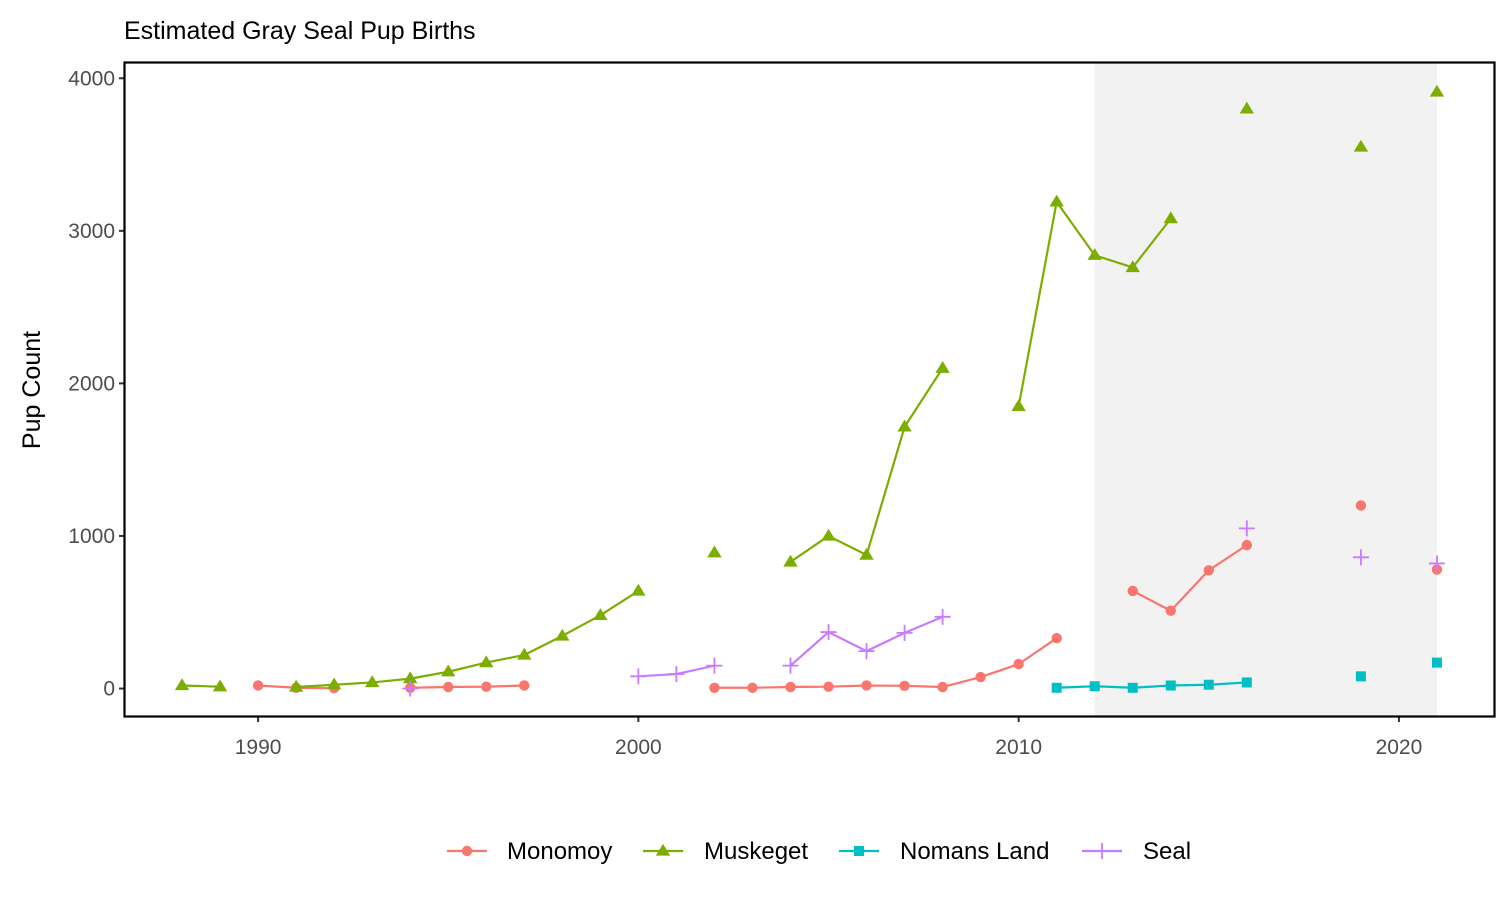 This screenshot has height=907, width=1512. I want to click on y-axis: 0 1000 2000 3000 4000, so click(96, 384).